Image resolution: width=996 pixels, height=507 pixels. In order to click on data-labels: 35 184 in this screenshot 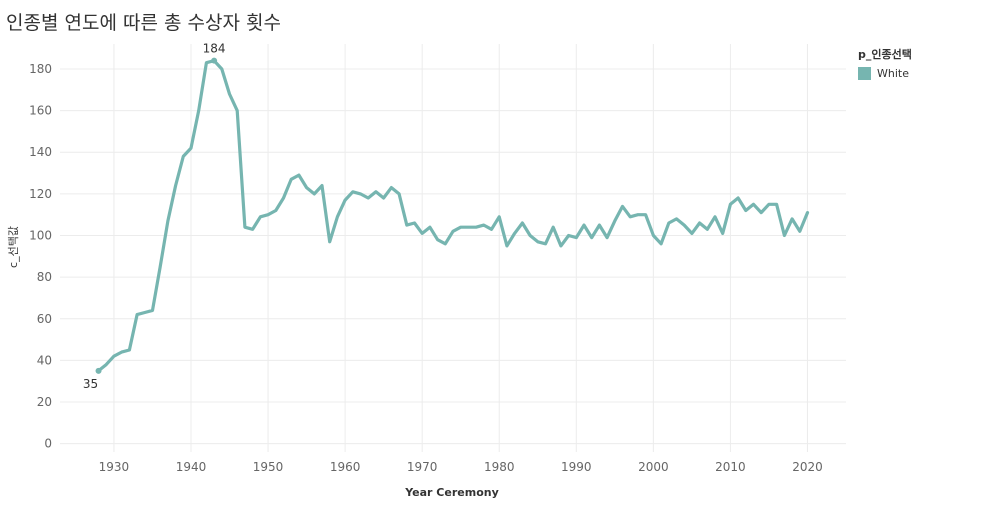, I will do `click(154, 216)`.